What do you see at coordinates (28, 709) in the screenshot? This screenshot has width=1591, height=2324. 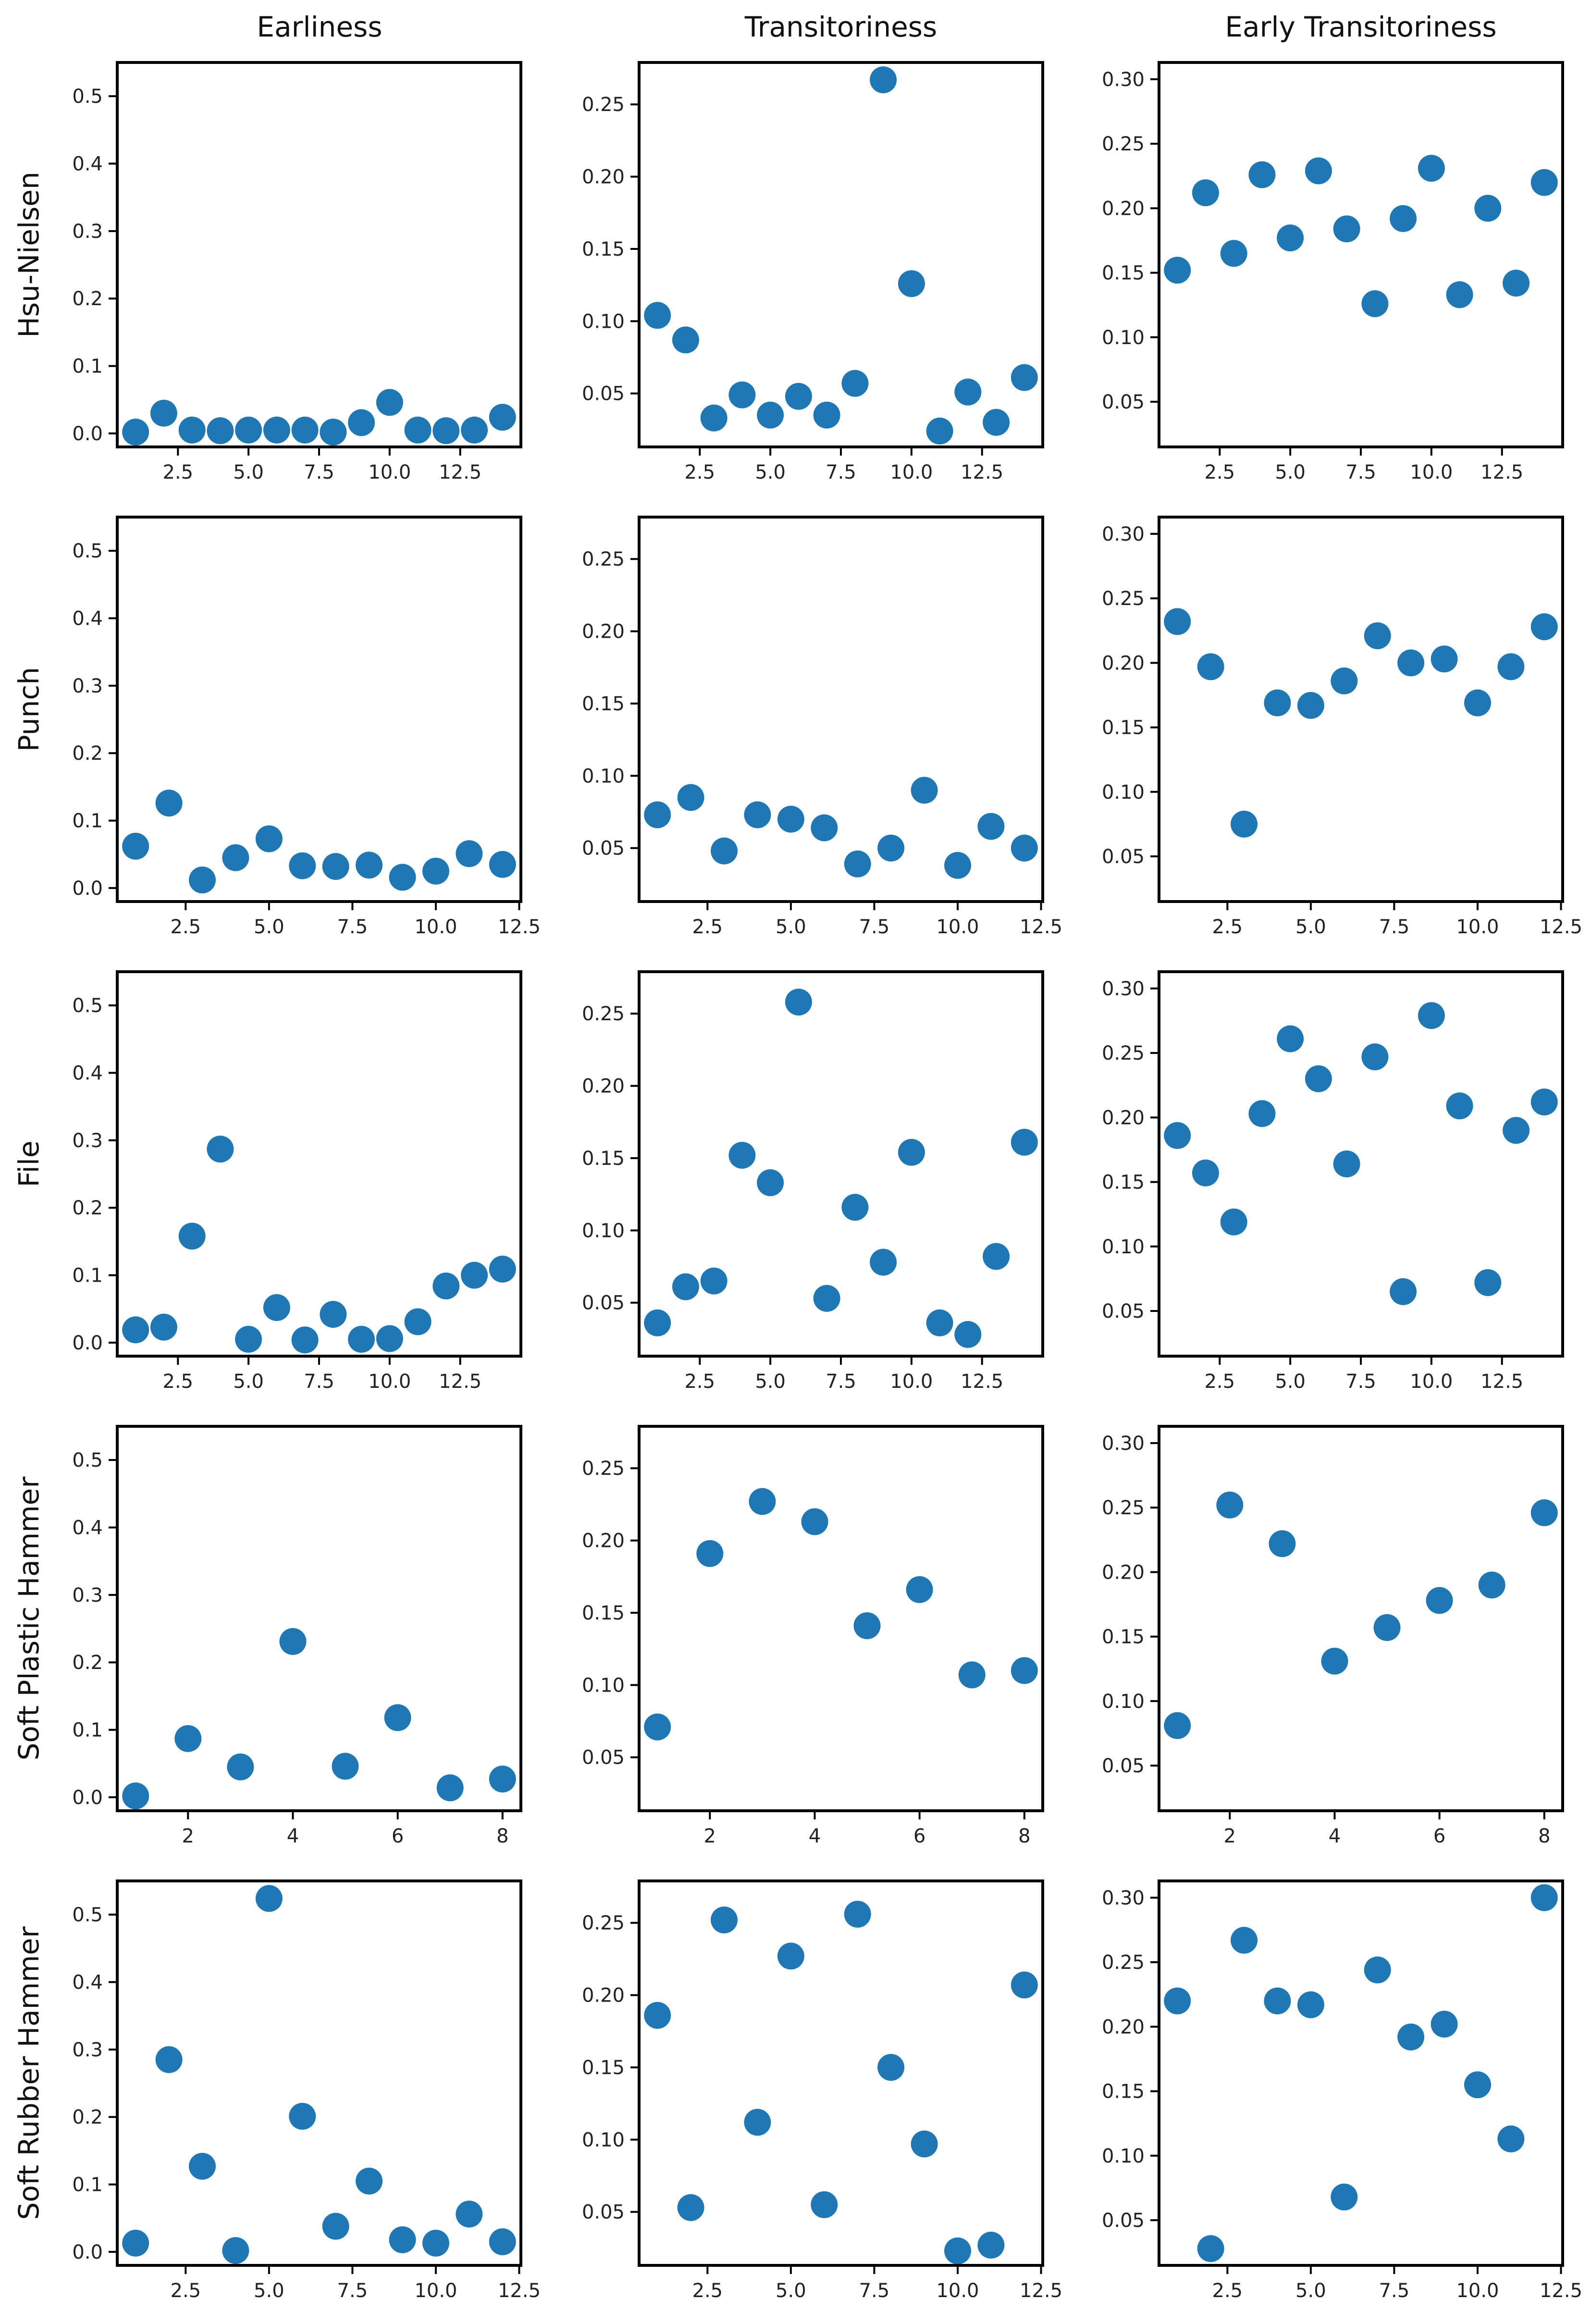 I see `row-label-punch: Punch` at bounding box center [28, 709].